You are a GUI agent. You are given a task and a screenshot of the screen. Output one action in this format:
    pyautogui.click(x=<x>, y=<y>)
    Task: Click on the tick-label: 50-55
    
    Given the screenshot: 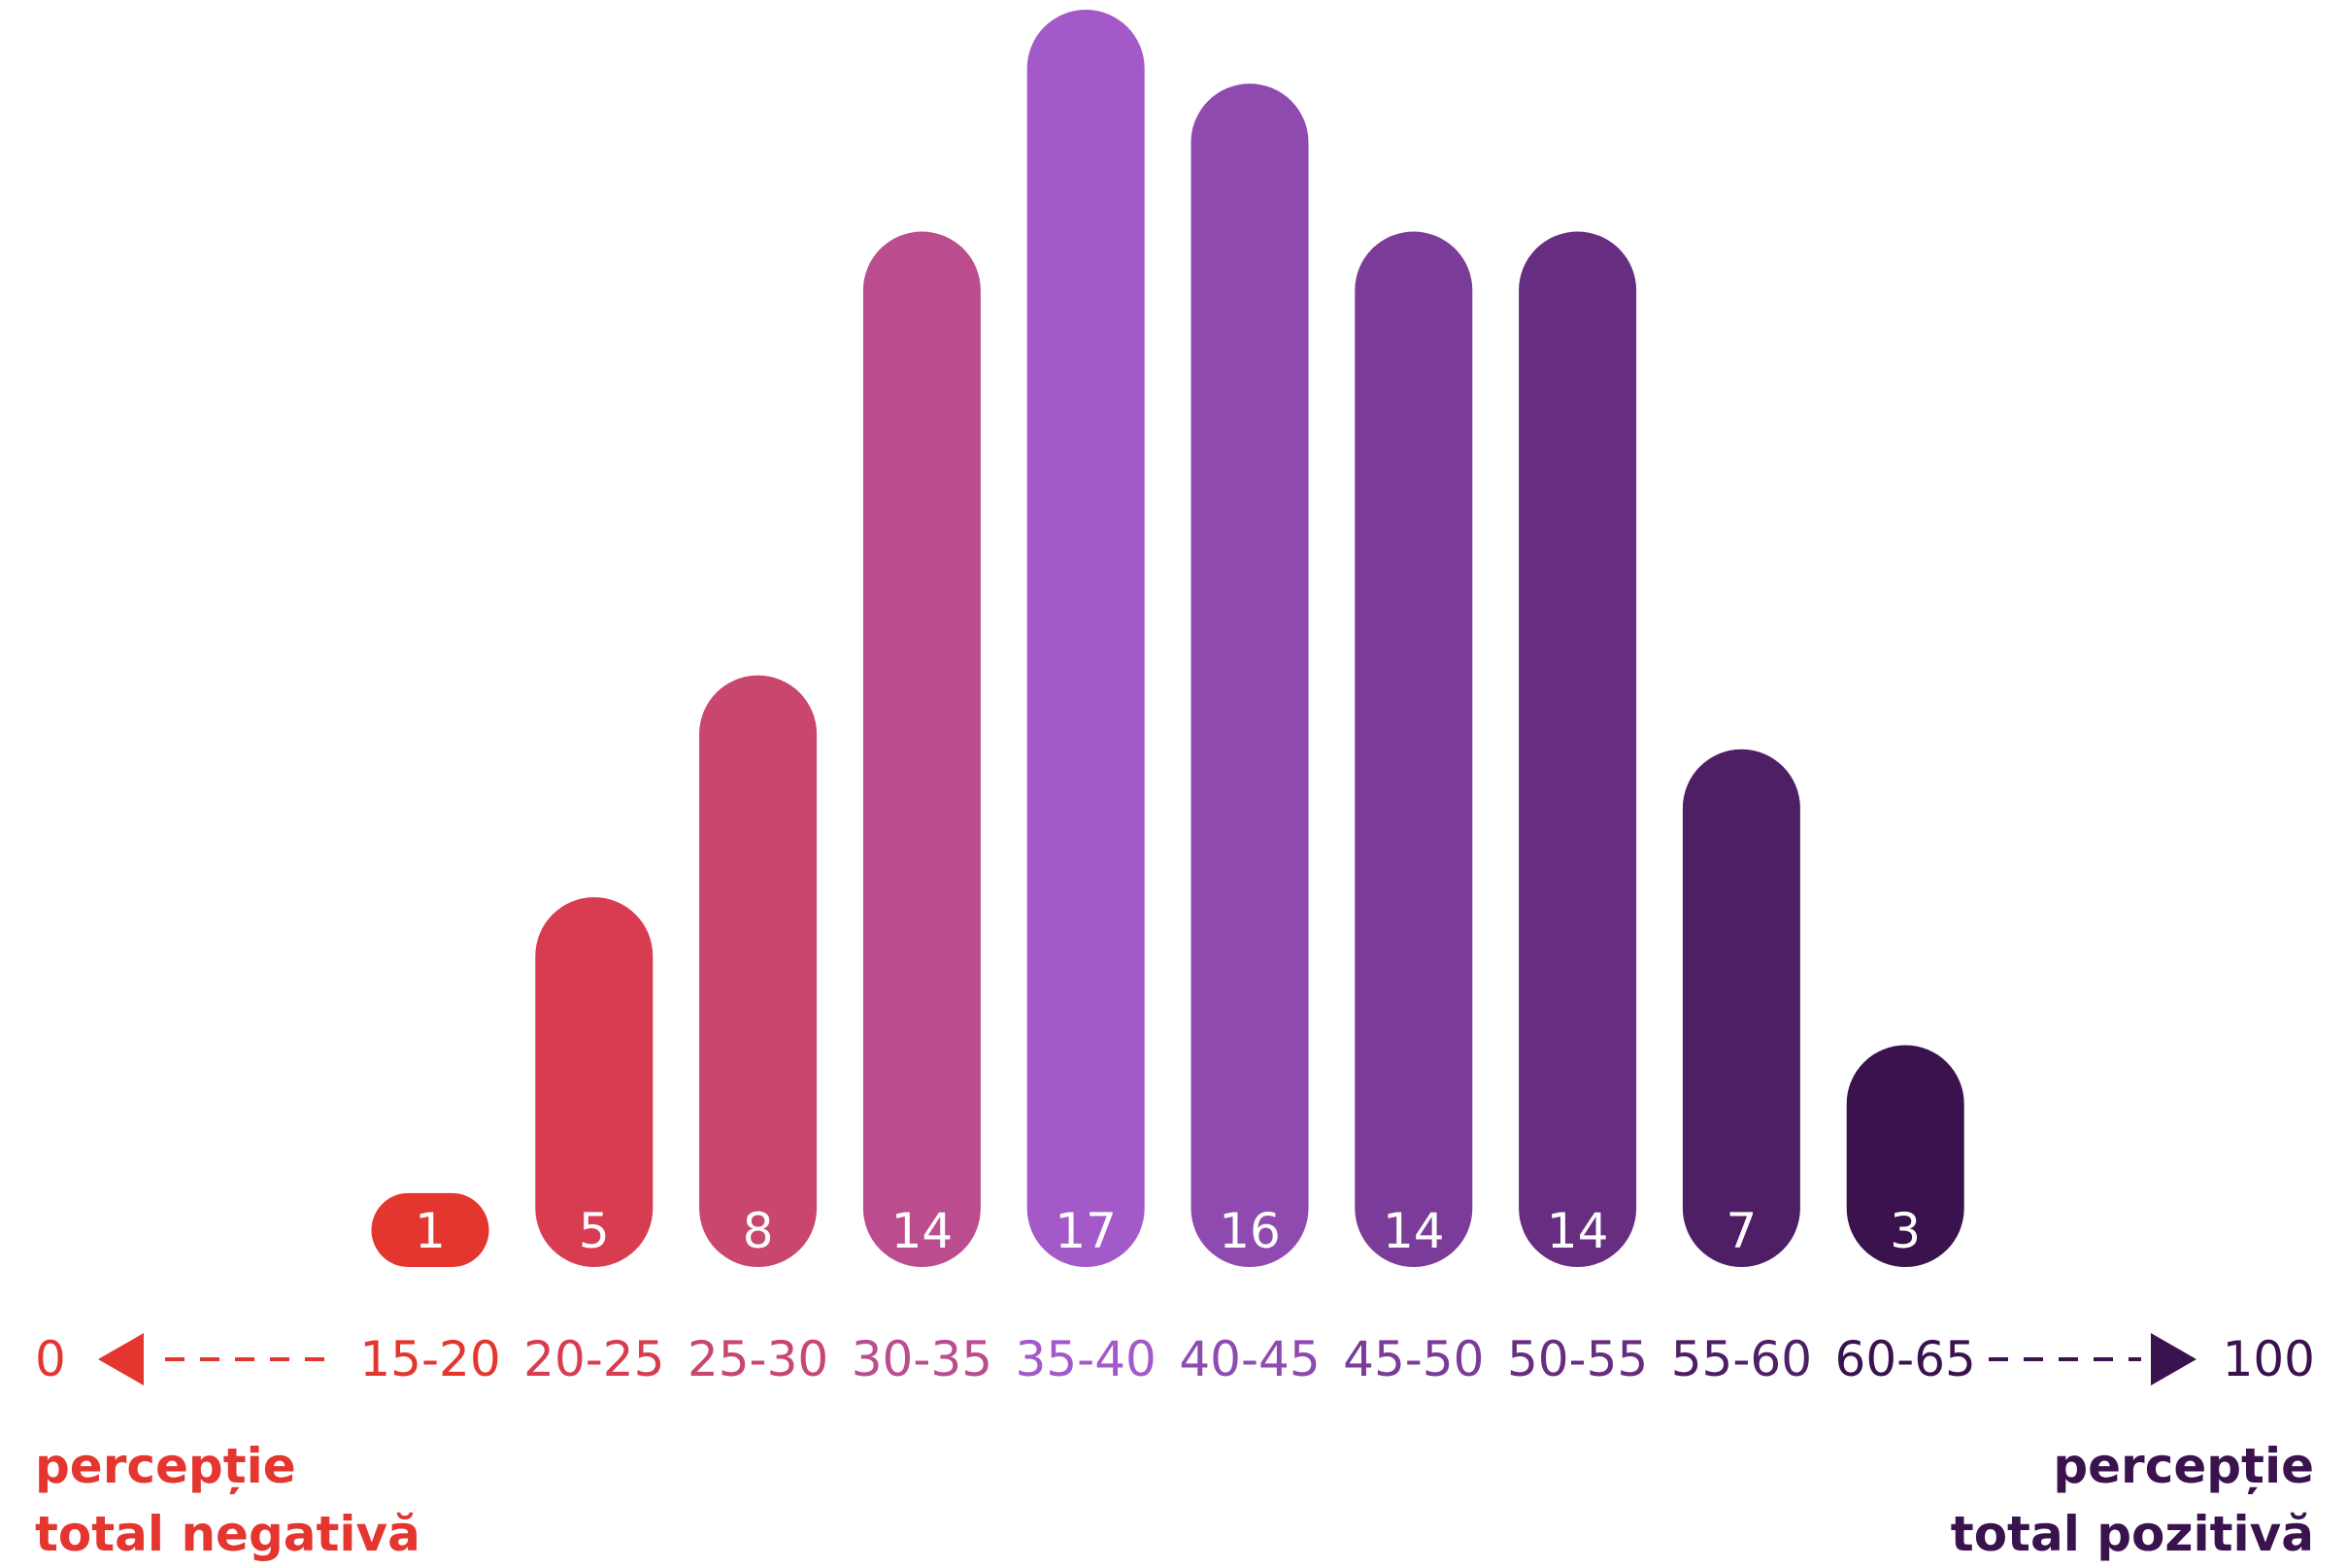 What is the action you would take?
    pyautogui.click(x=1578, y=1359)
    